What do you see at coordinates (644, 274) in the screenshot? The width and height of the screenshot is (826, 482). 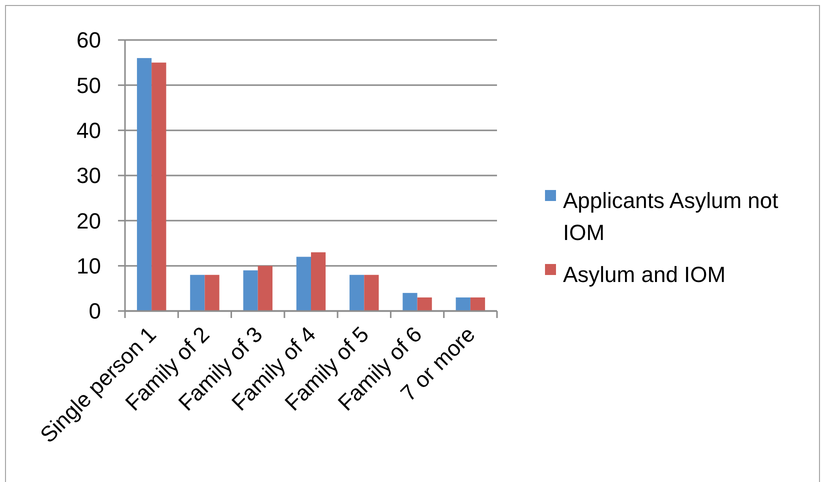 I see `legend-label: Asylum and IOM` at bounding box center [644, 274].